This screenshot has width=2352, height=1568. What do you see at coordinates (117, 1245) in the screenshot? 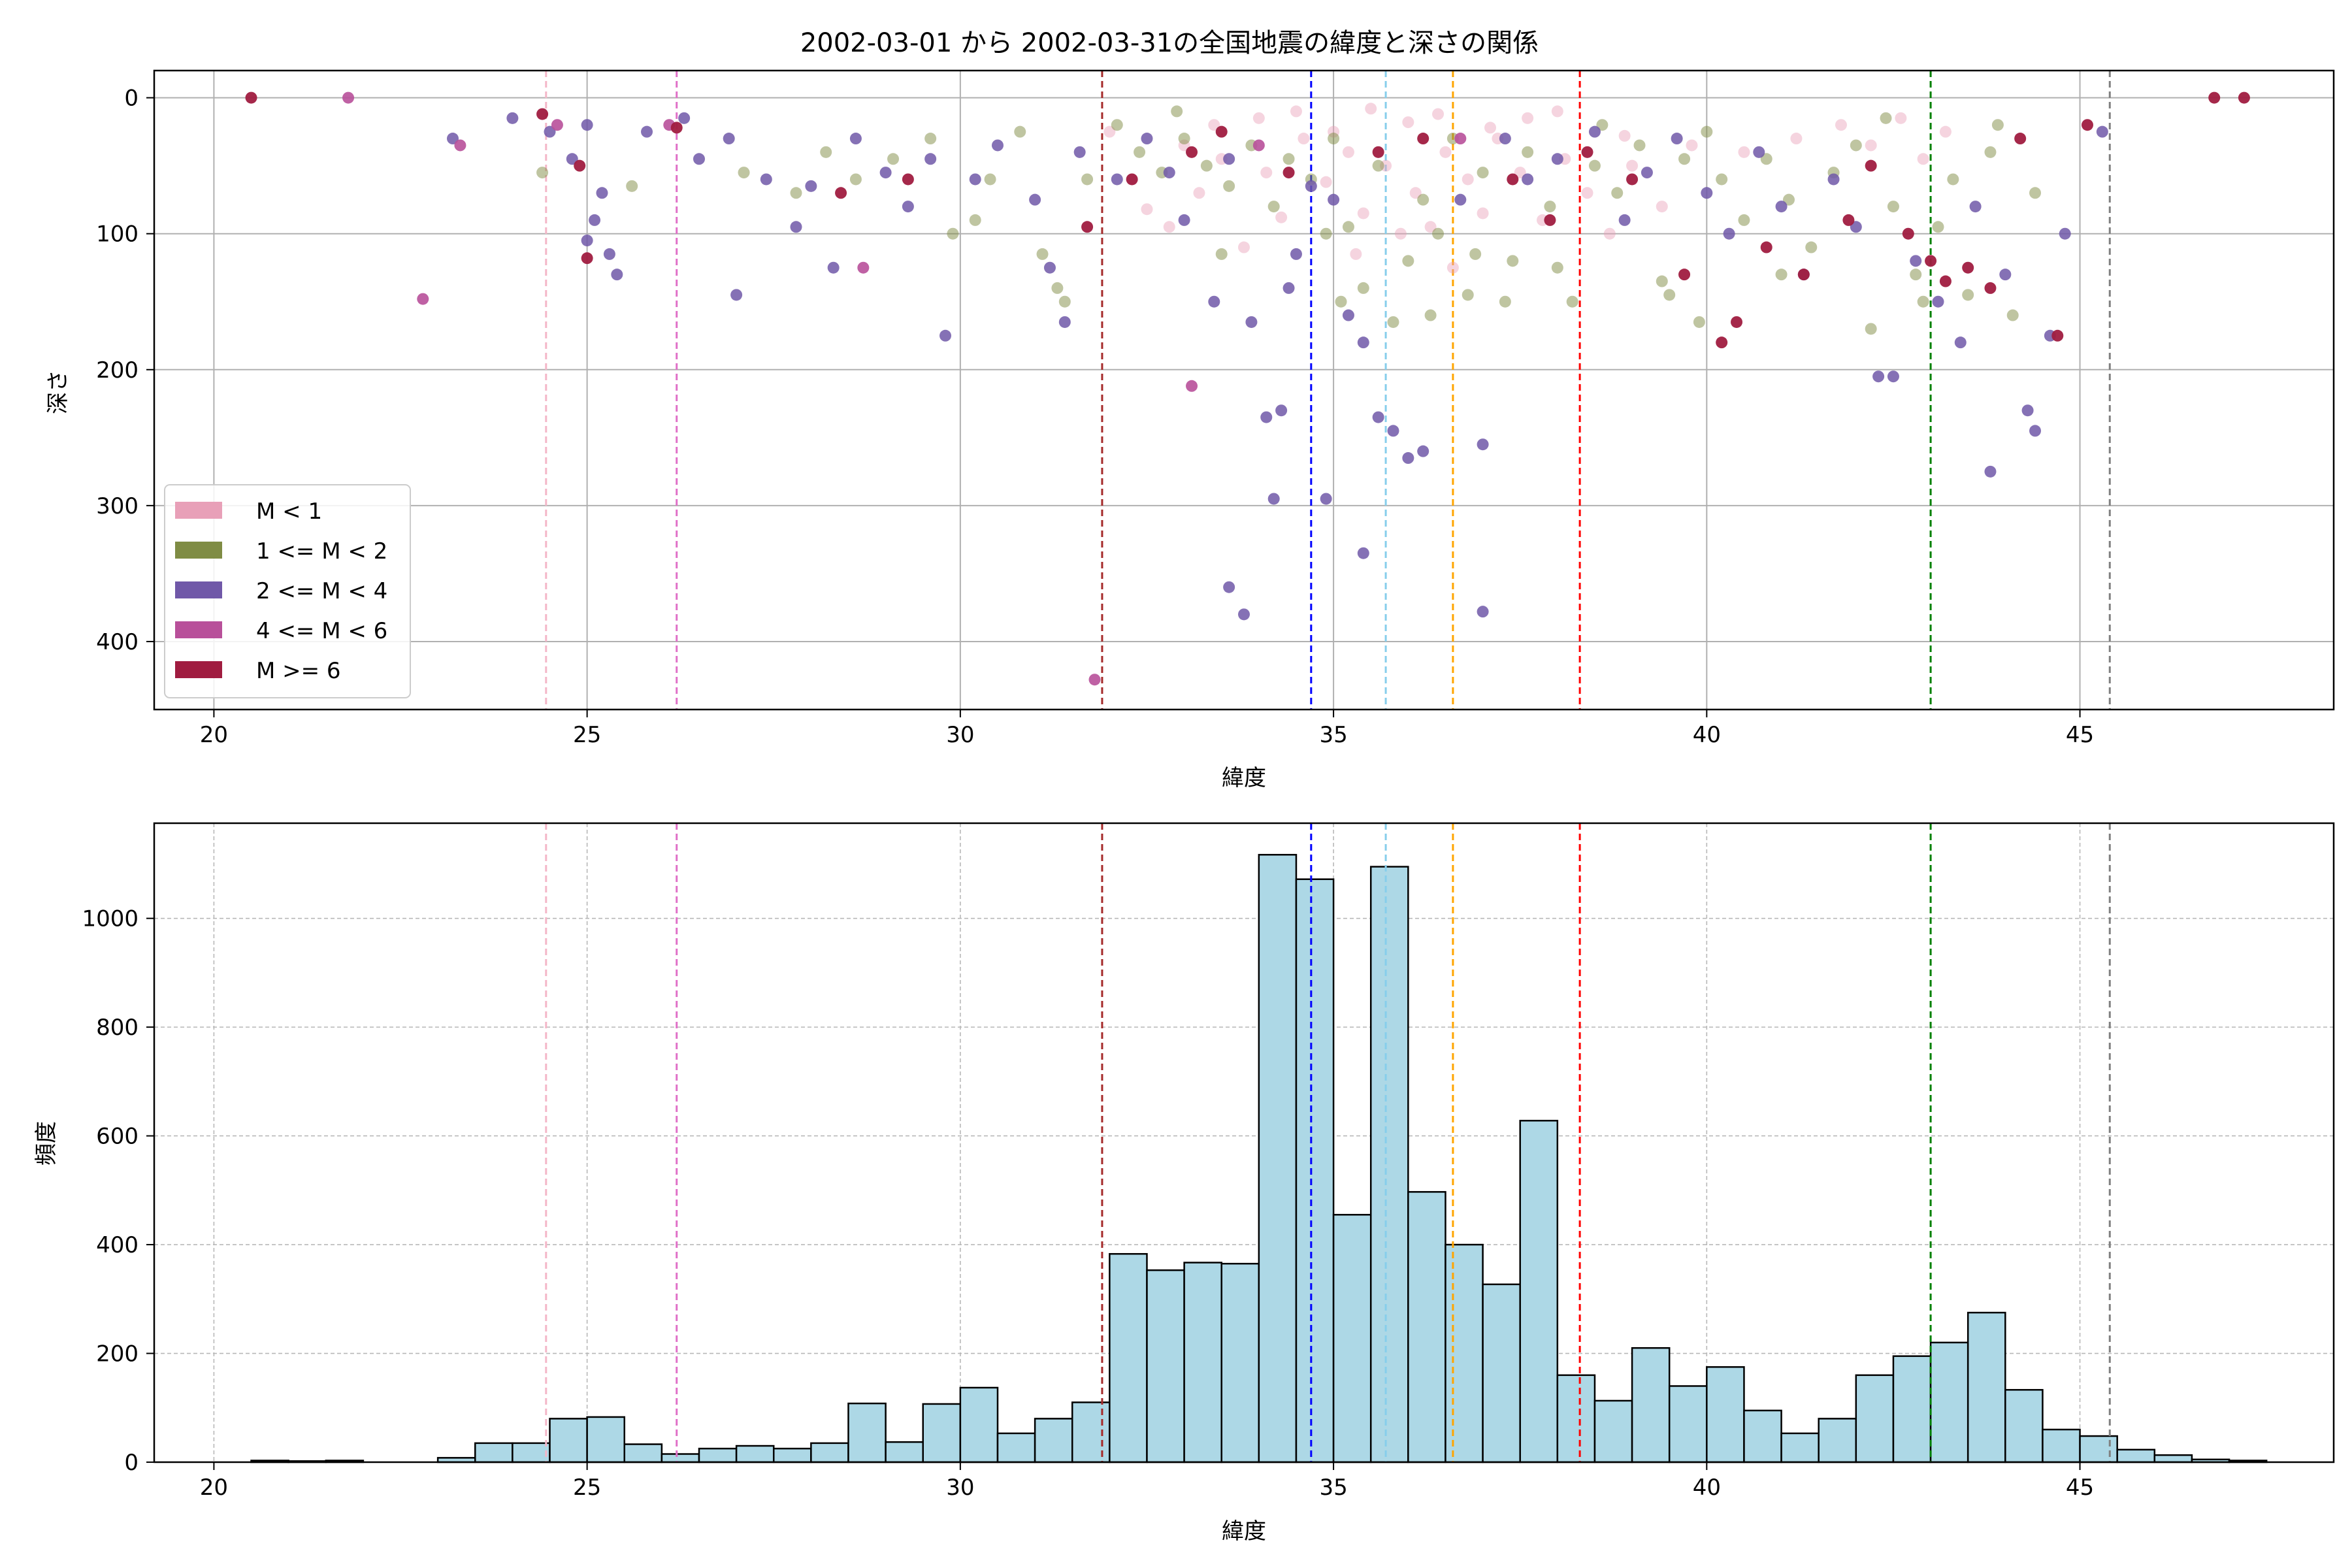
I see `y-tick-label: 400` at bounding box center [117, 1245].